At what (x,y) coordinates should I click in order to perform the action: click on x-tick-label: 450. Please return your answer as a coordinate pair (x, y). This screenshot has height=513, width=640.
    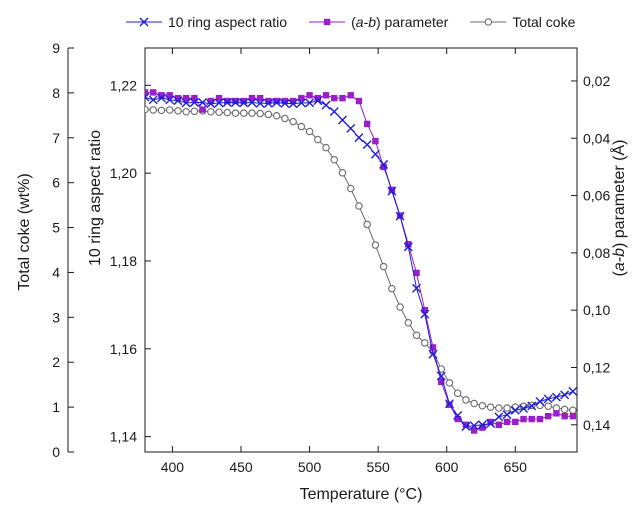
    Looking at the image, I should click on (241, 467).